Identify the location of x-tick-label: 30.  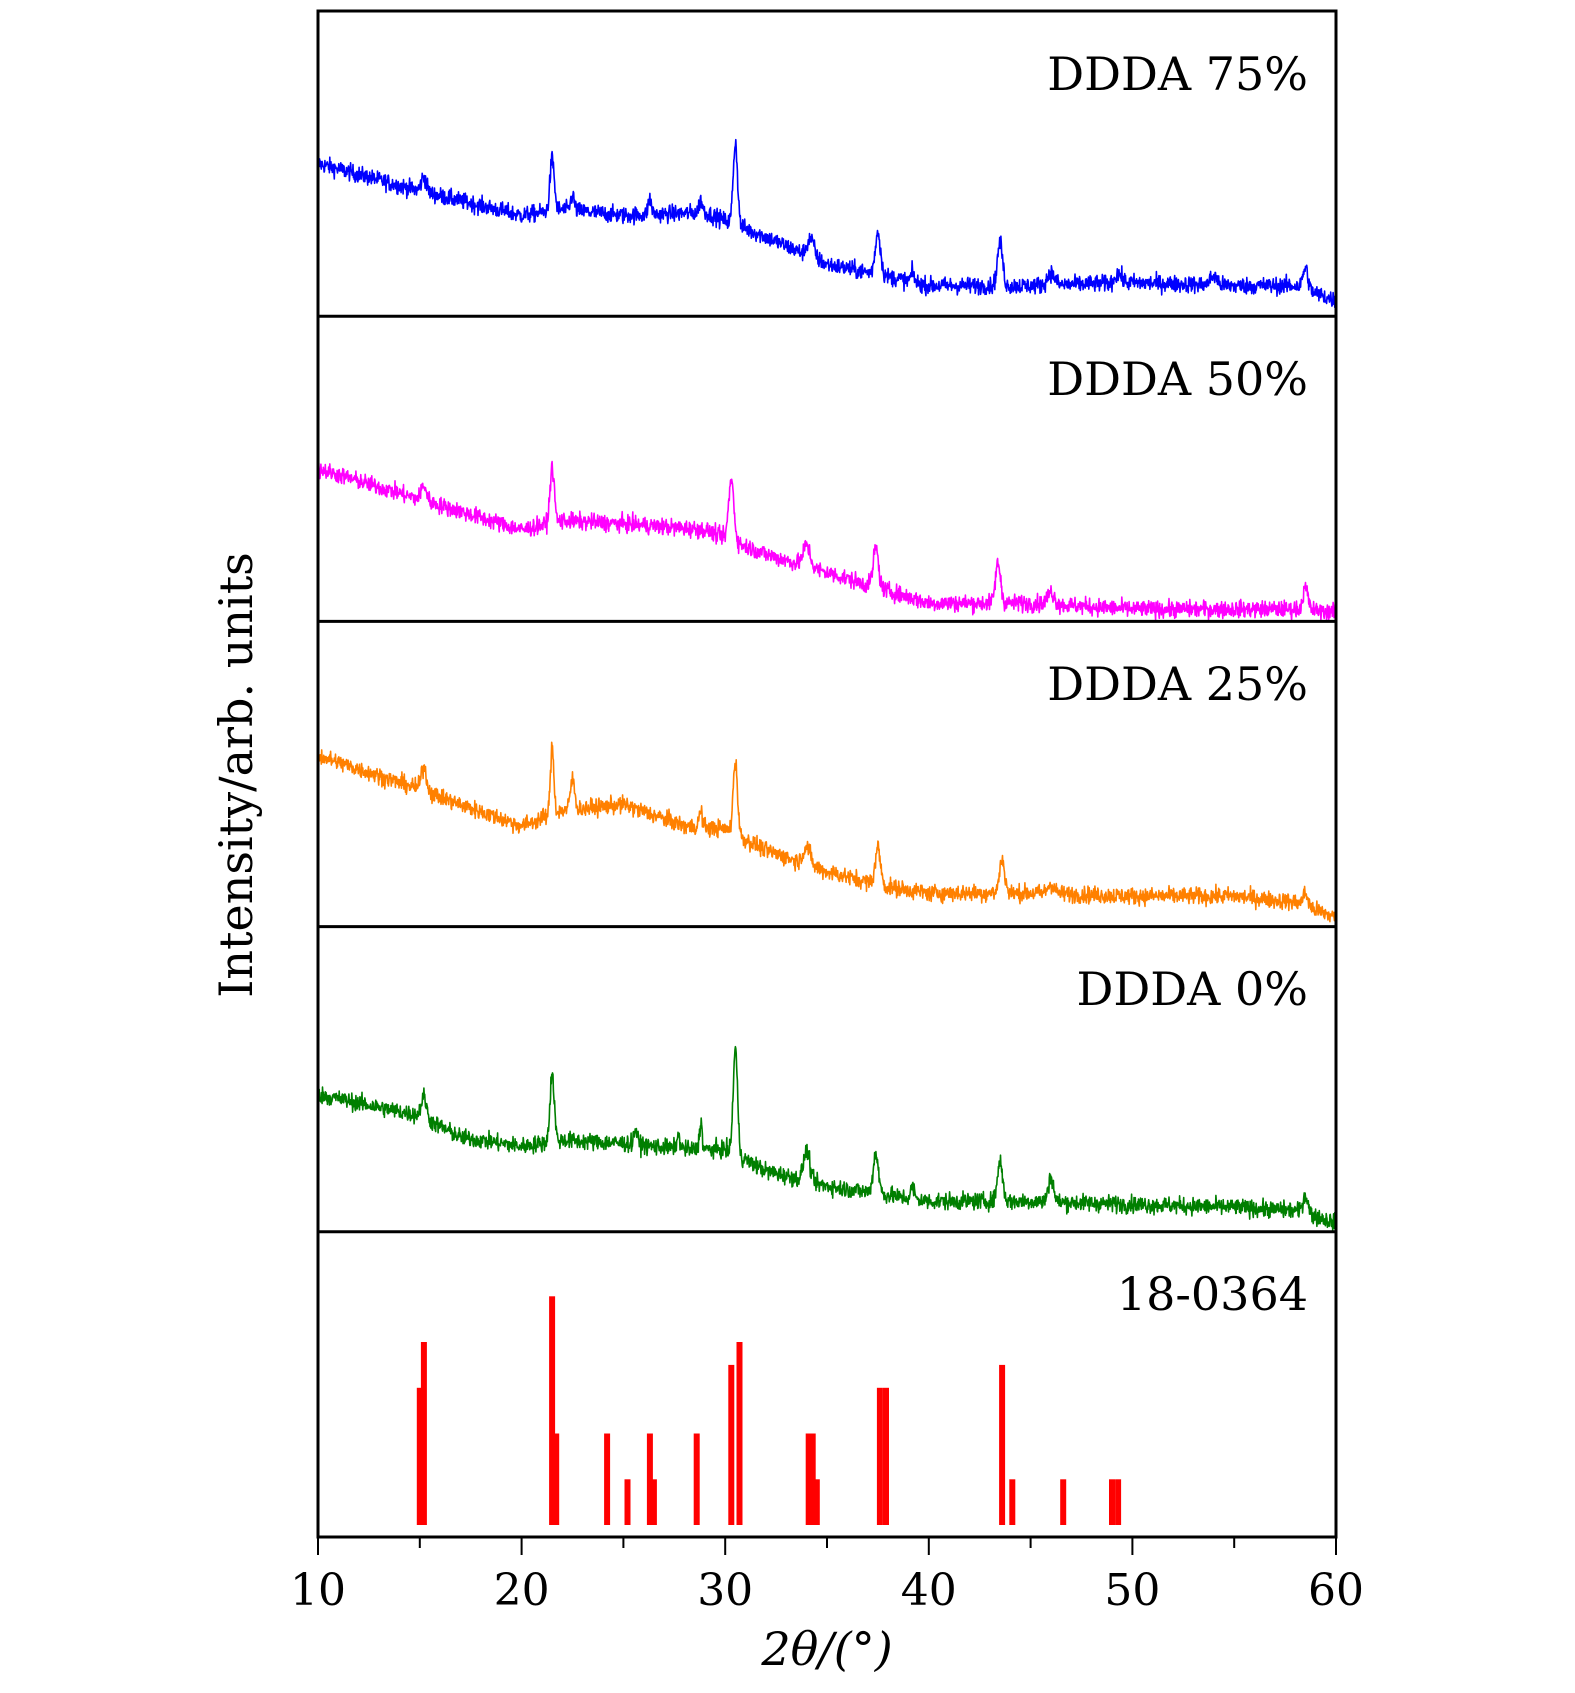
(725, 1590).